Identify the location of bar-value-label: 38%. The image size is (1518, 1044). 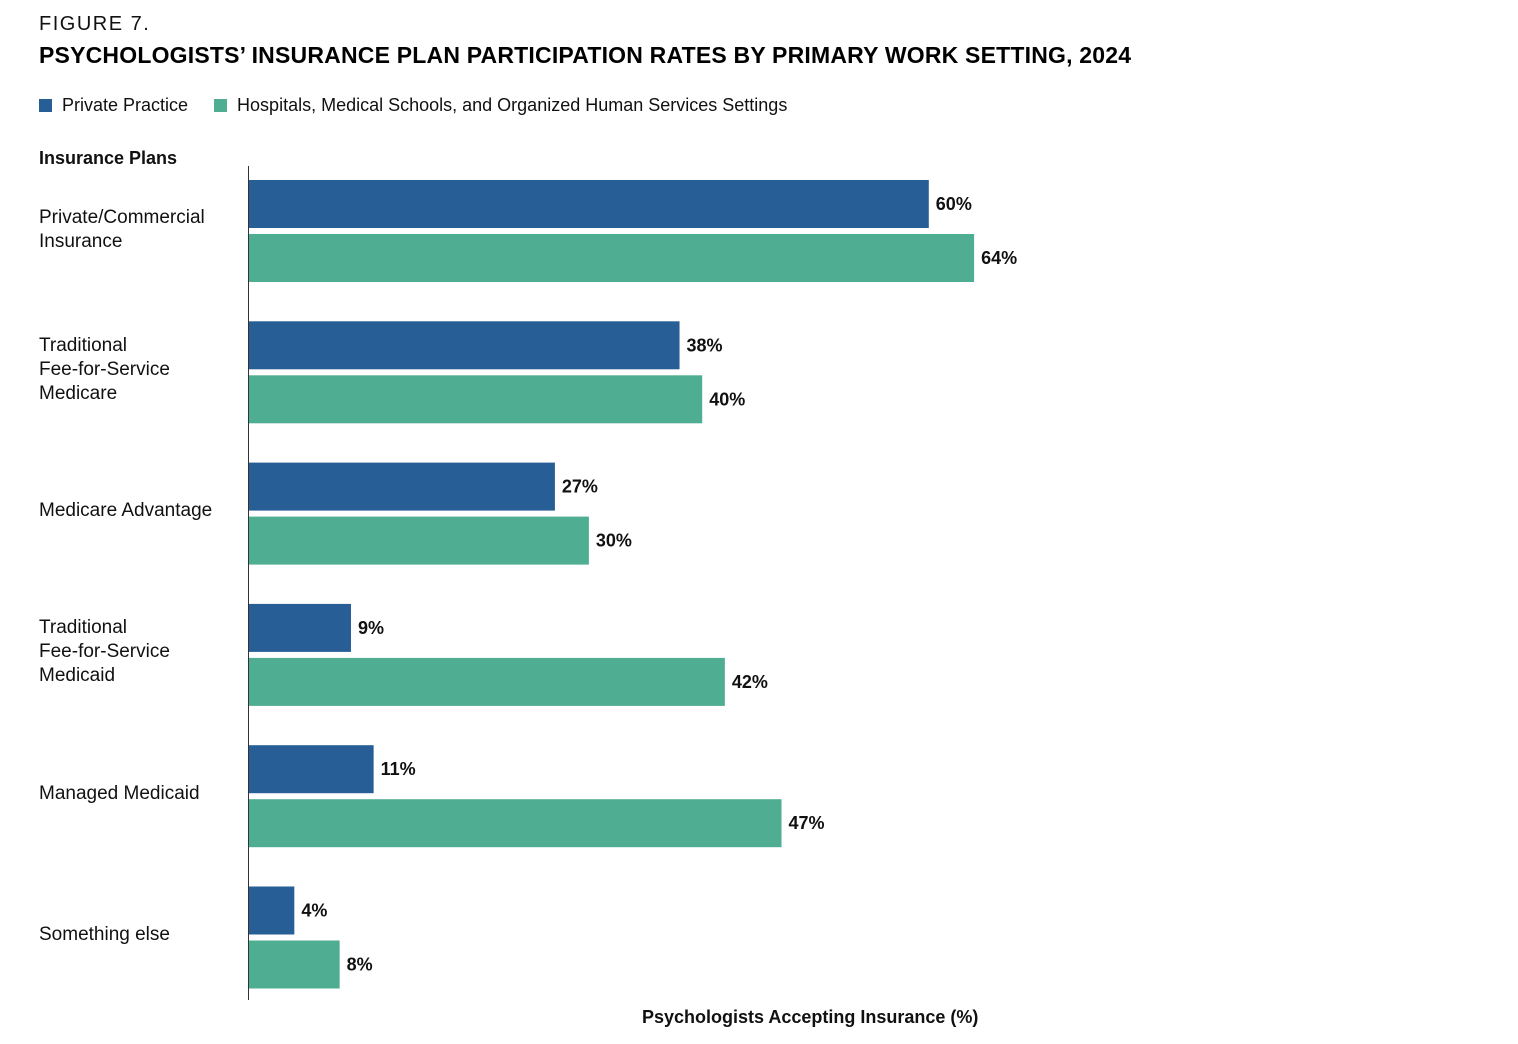
(705, 345).